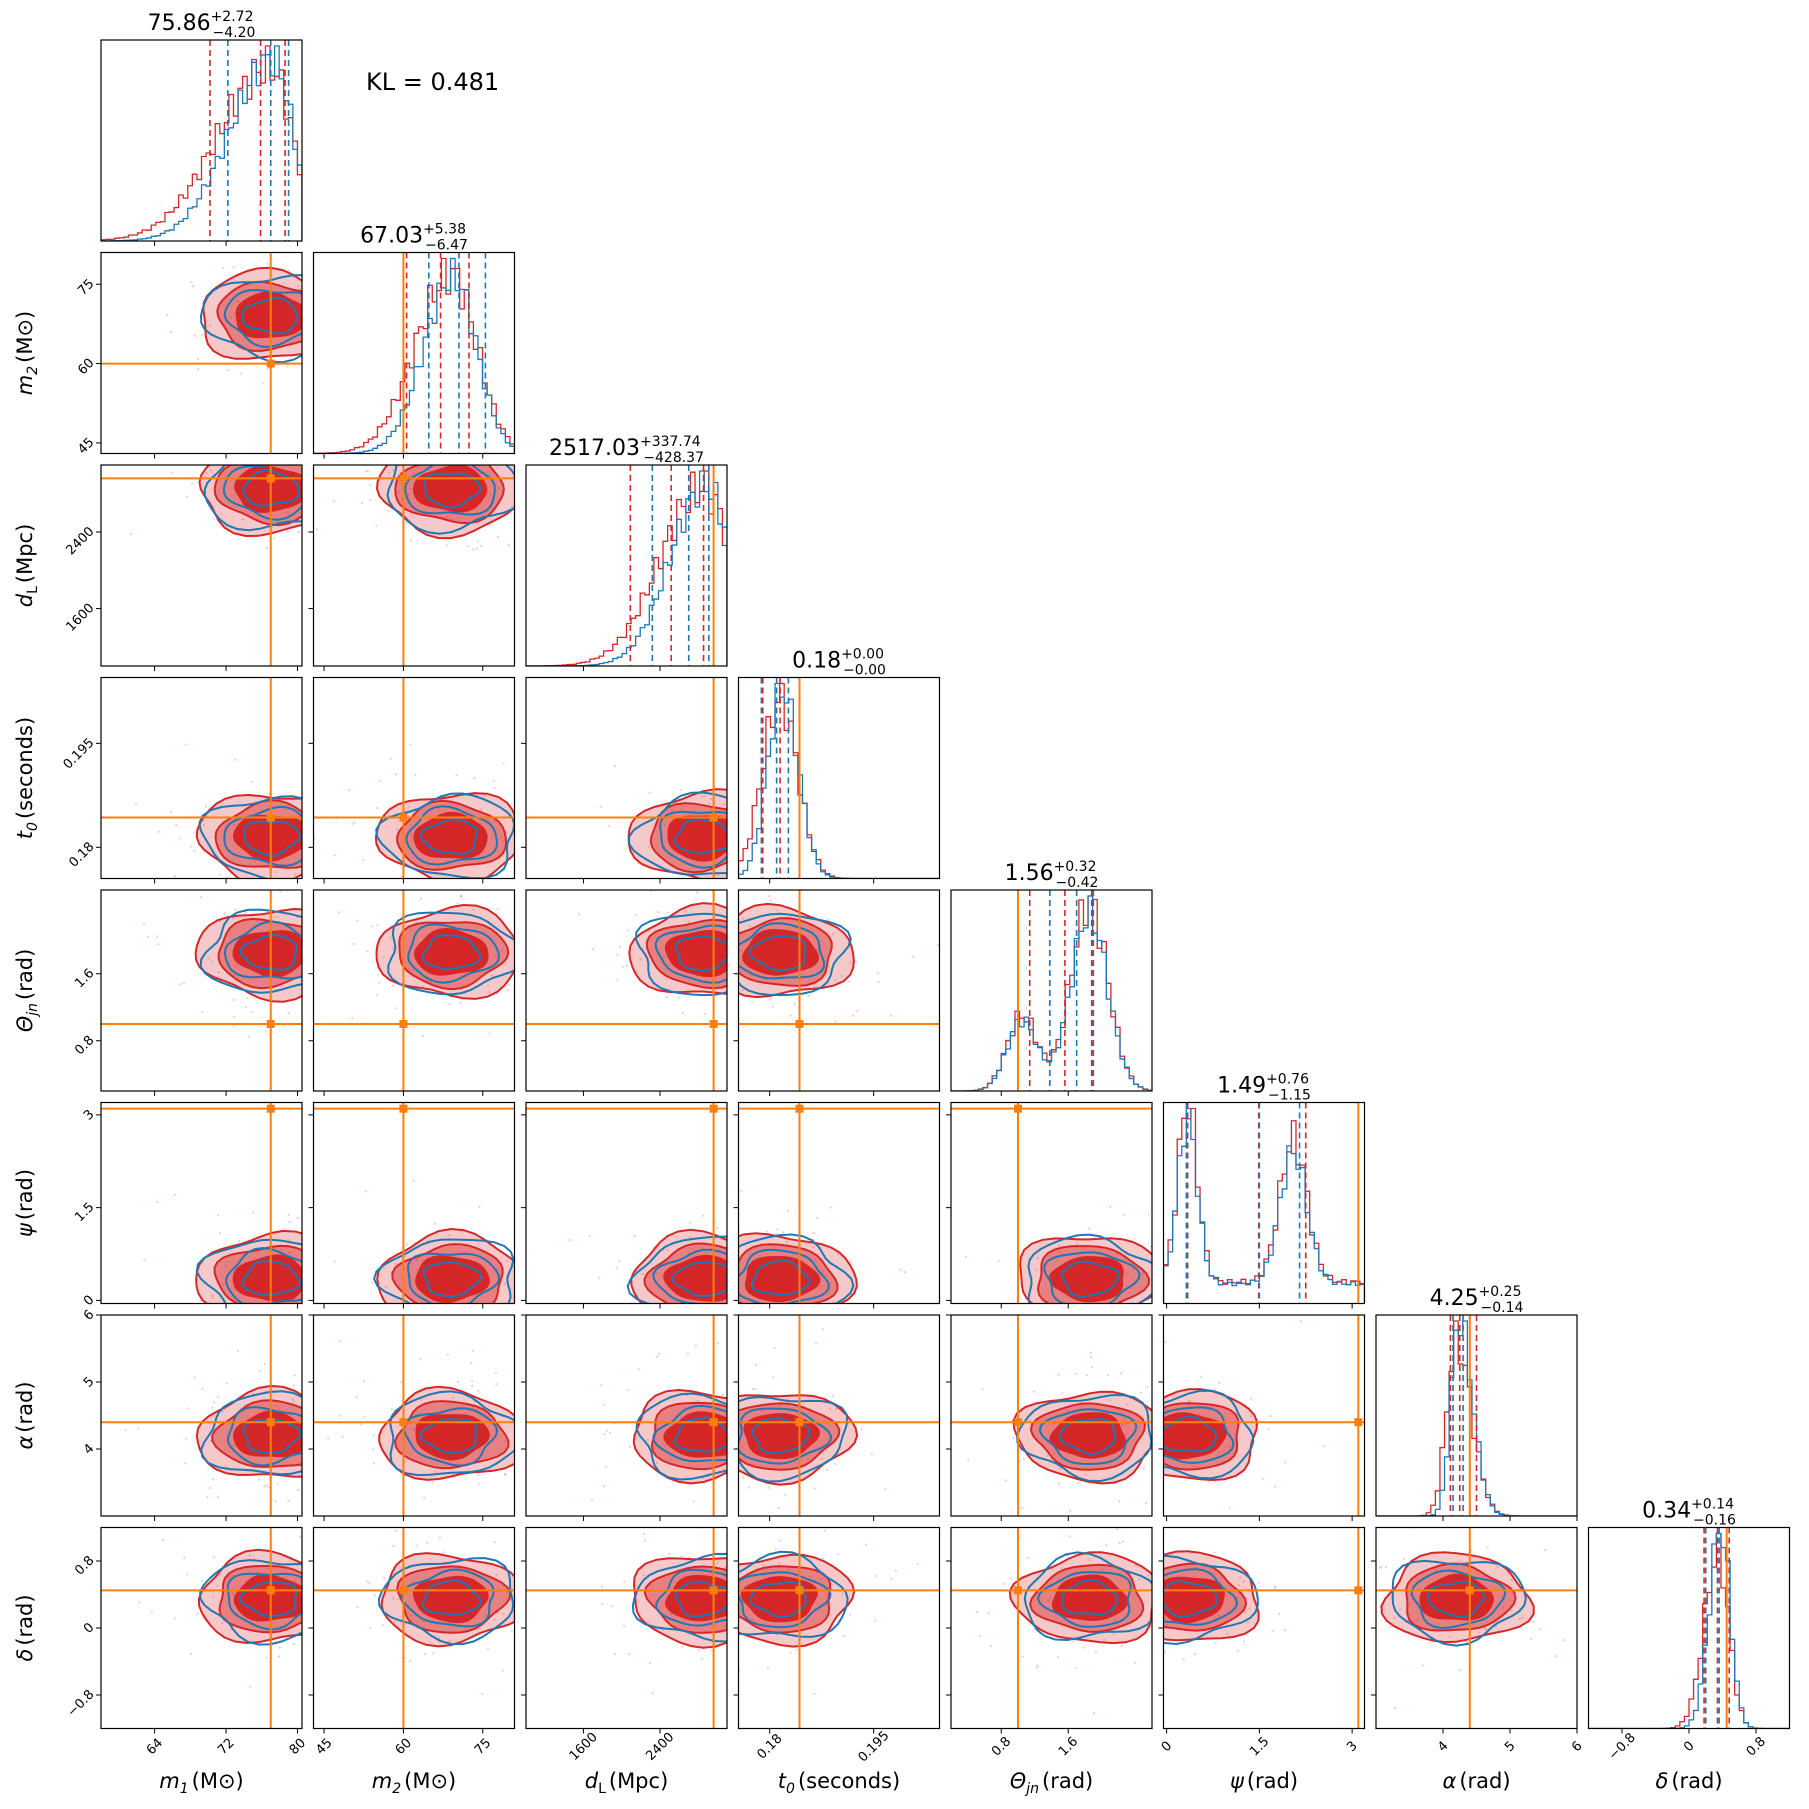 Image resolution: width=1809 pixels, height=1809 pixels. What do you see at coordinates (1264, 1781) in the screenshot?
I see `x-axis-label-5: ψ (rad)` at bounding box center [1264, 1781].